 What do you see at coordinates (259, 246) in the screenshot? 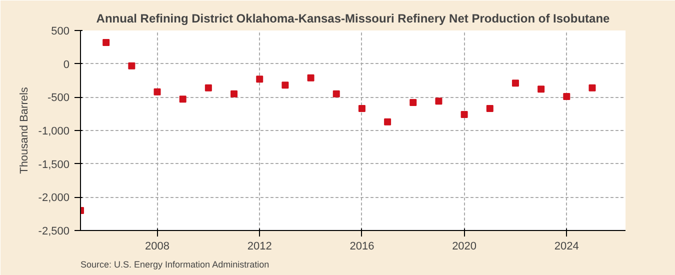
I see `x-tick-label: 2012` at bounding box center [259, 246].